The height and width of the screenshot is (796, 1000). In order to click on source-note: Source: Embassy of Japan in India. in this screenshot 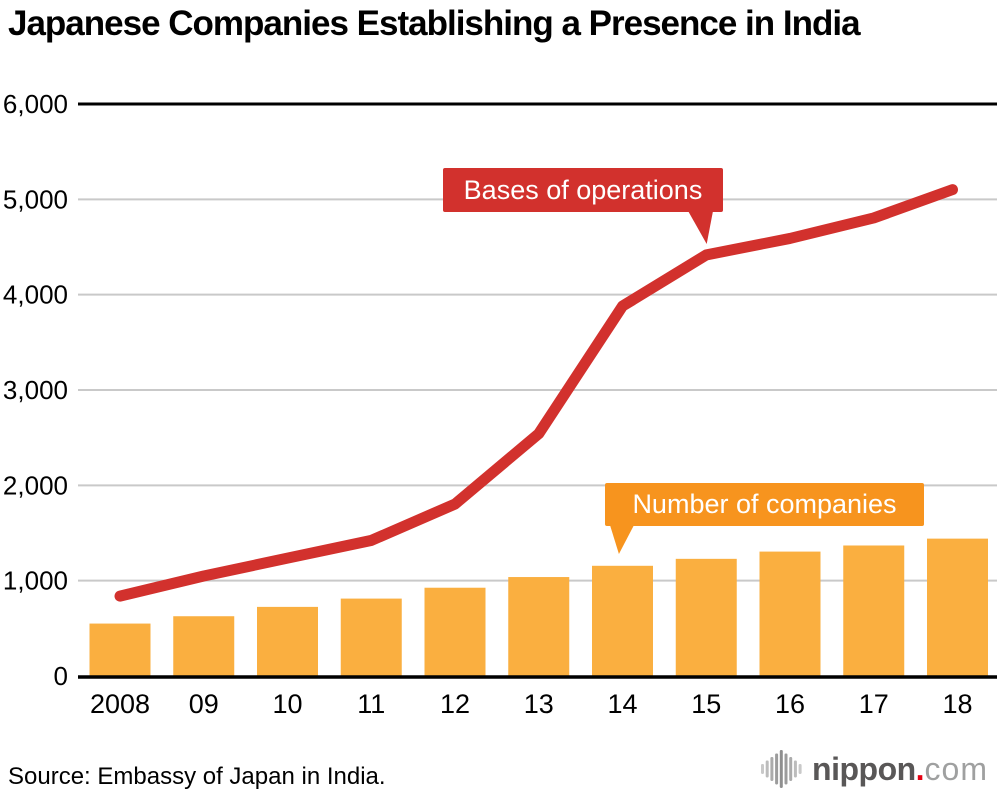, I will do `click(197, 776)`.